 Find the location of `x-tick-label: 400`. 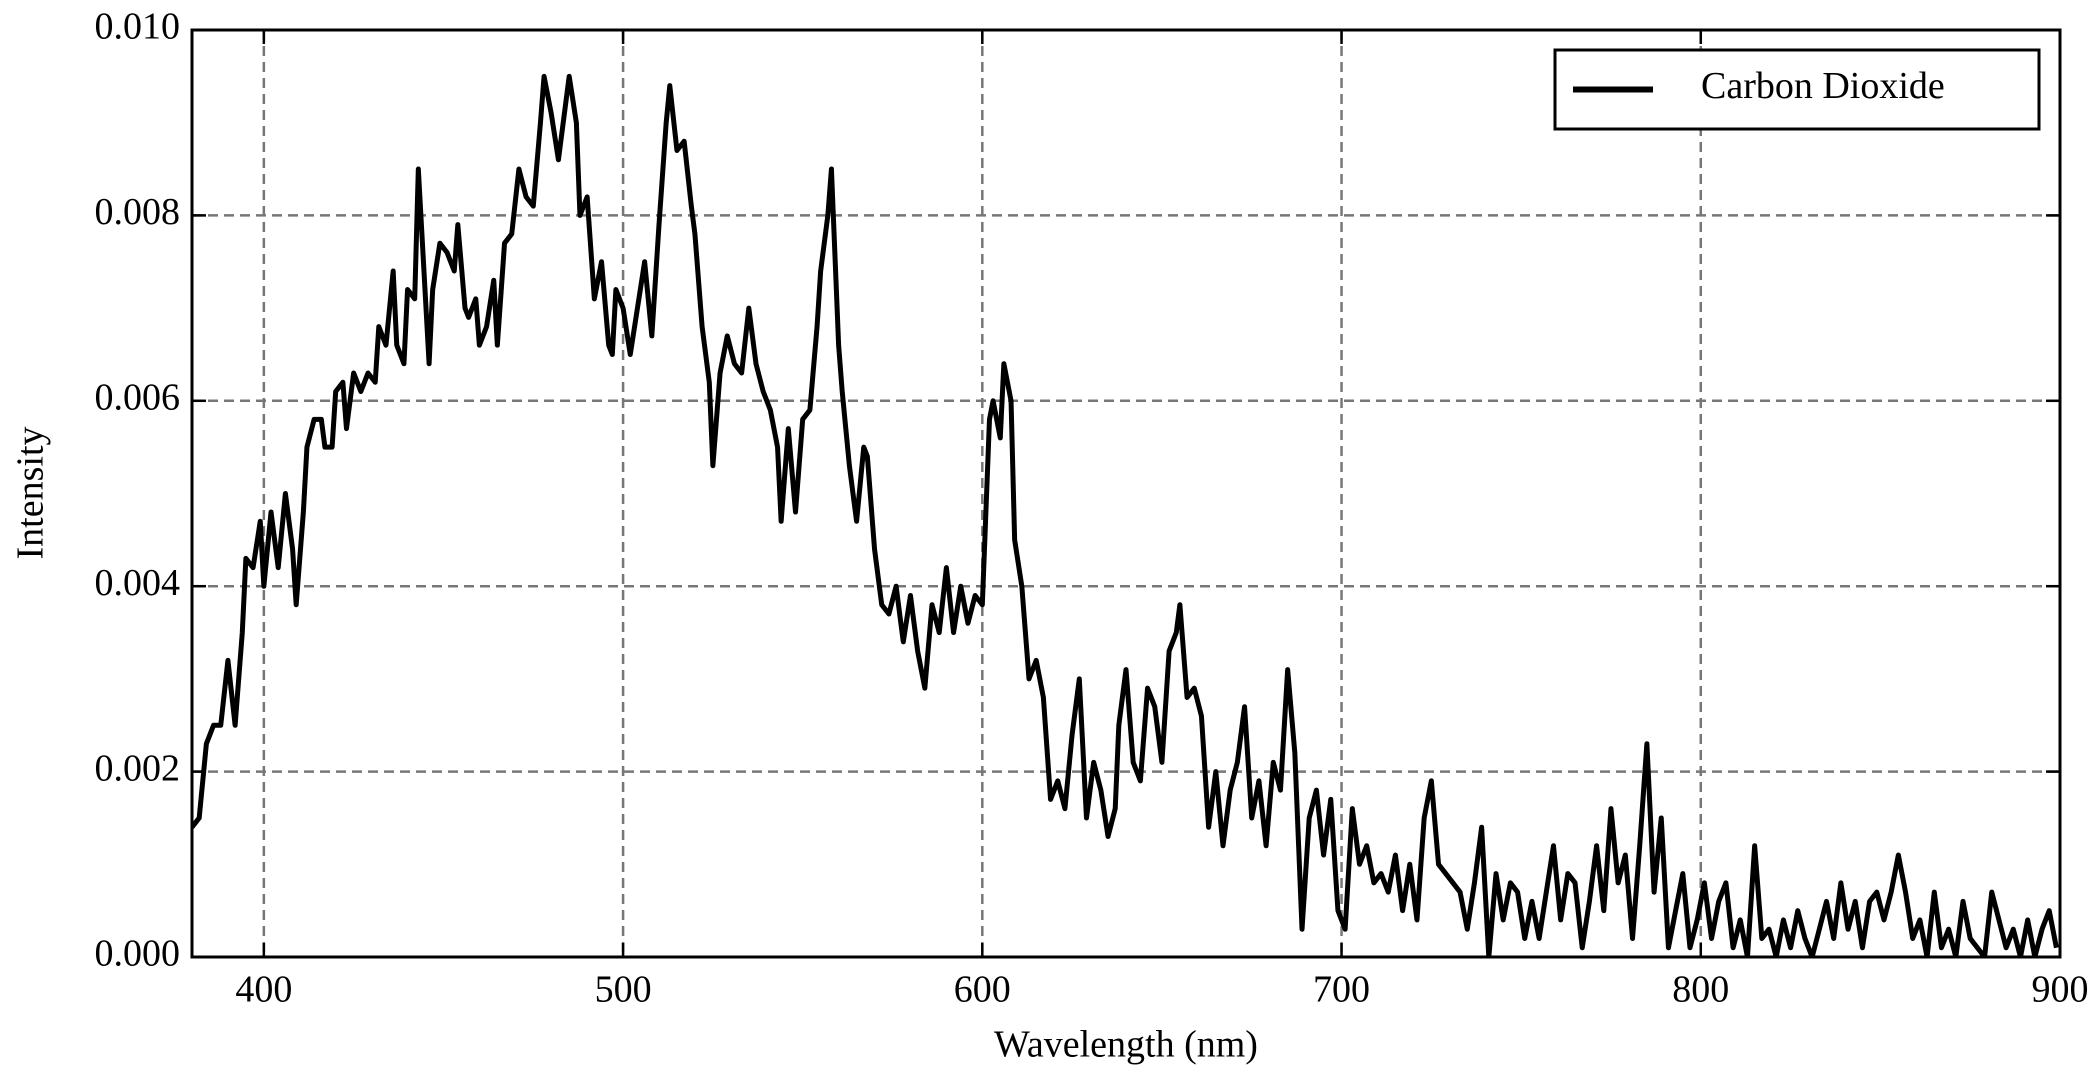

x-tick-label: 400 is located at coordinates (263, 990).